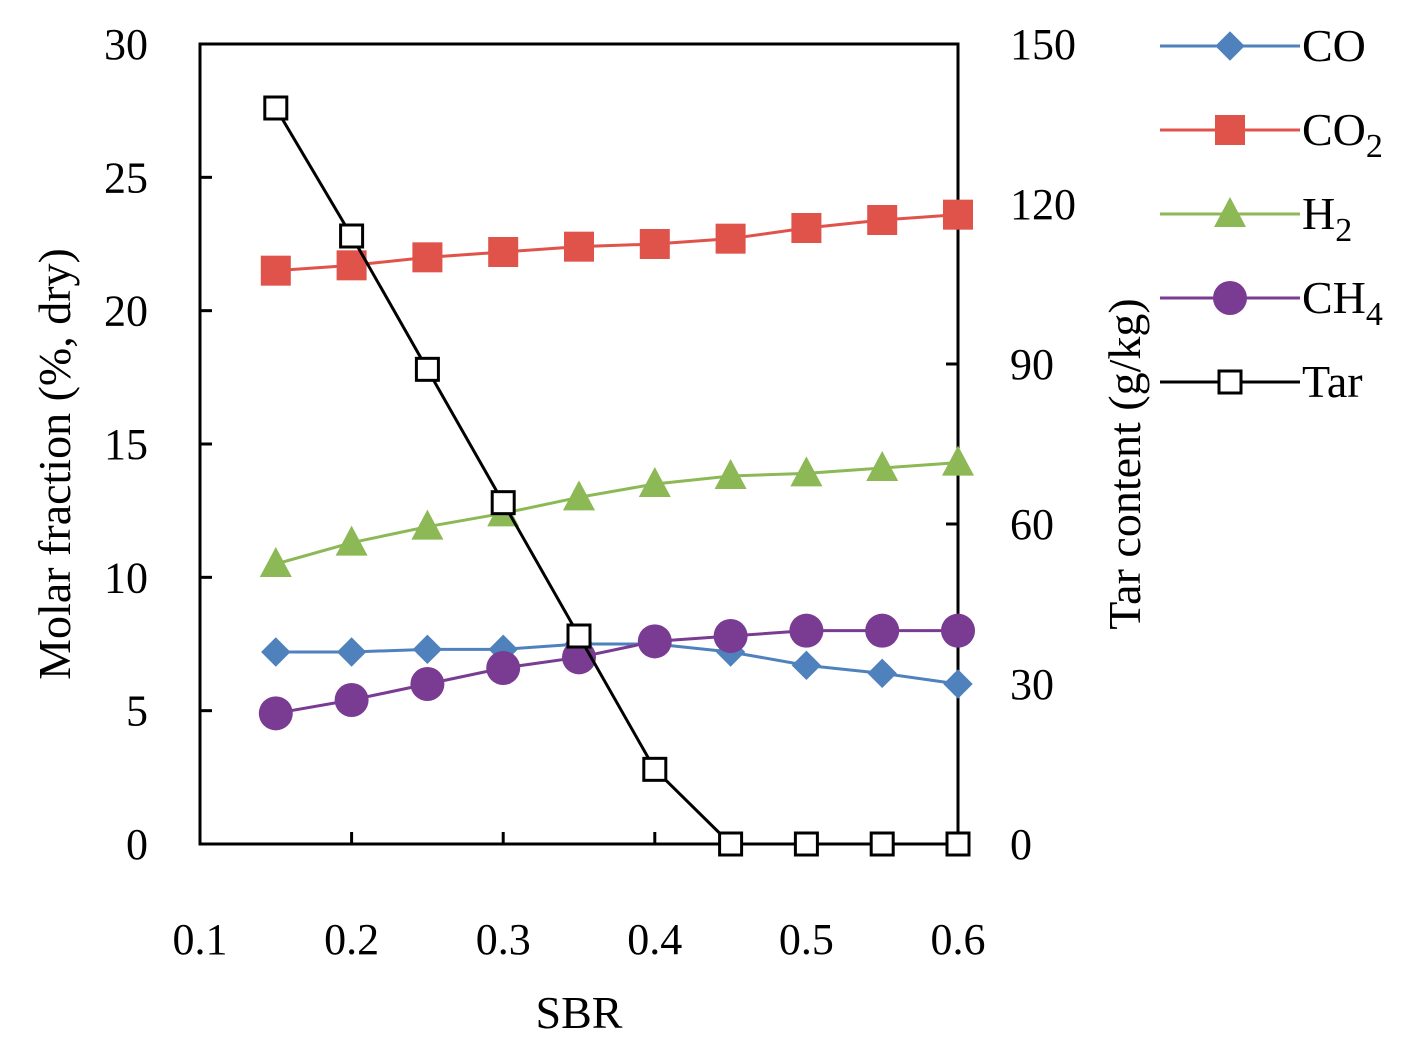  I want to click on series-h2, so click(616, 511).